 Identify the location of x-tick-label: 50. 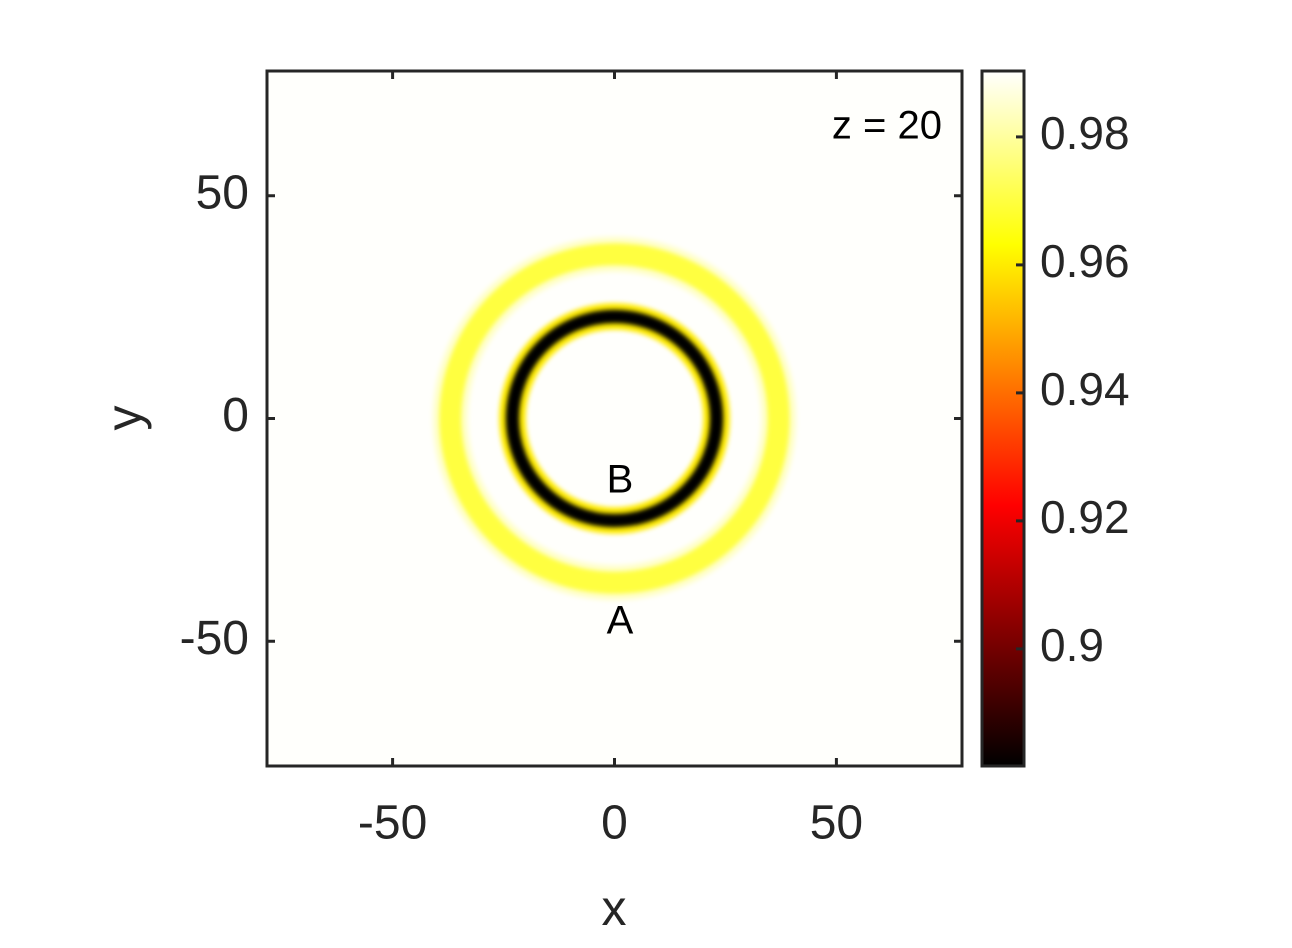
(836, 823).